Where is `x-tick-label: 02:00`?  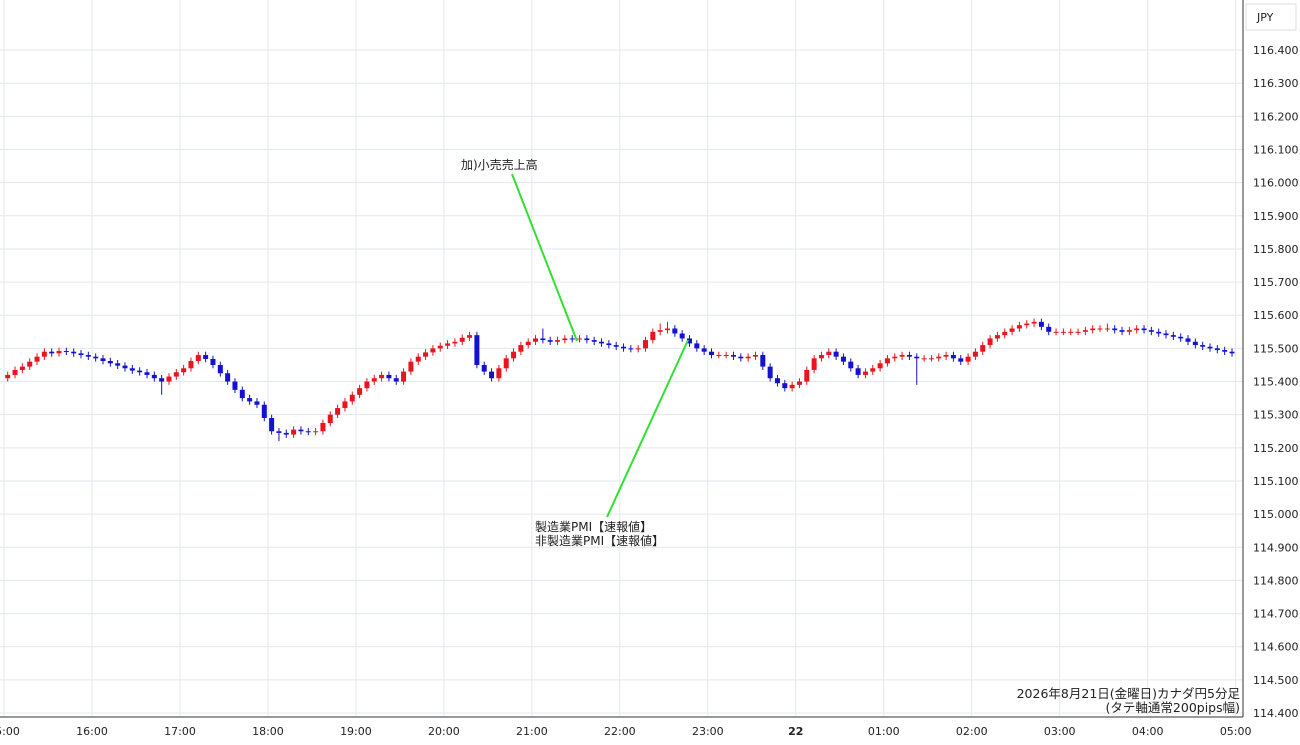
x-tick-label: 02:00 is located at coordinates (972, 731).